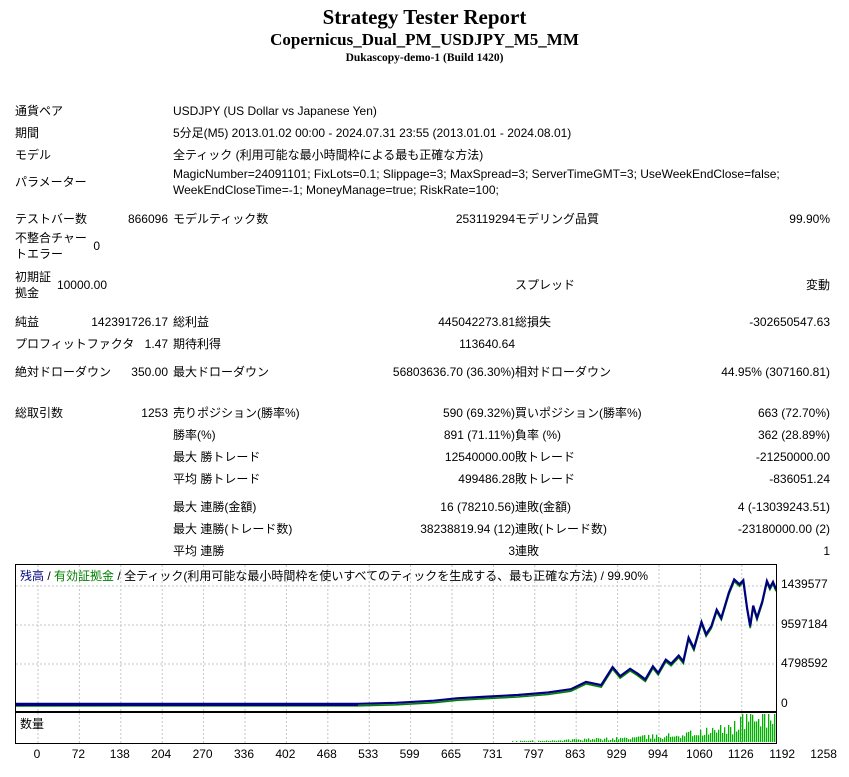 The width and height of the screenshot is (849, 777). I want to click on row-label: 期間, so click(27, 133).